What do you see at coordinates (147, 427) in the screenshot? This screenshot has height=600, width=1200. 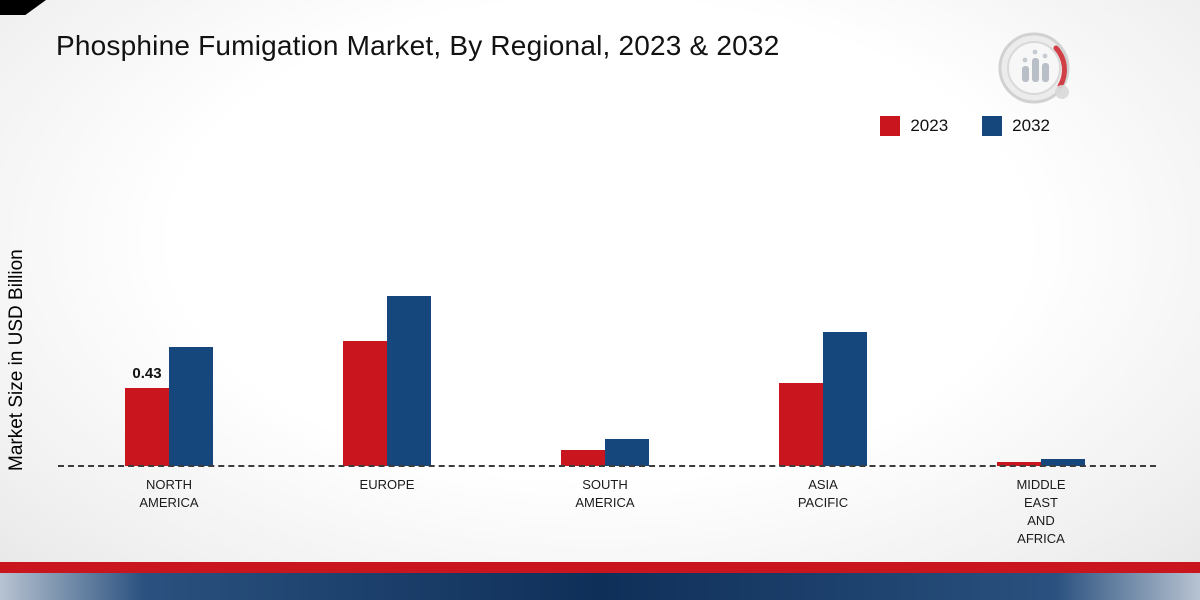 I see `bar-2023-north-america` at bounding box center [147, 427].